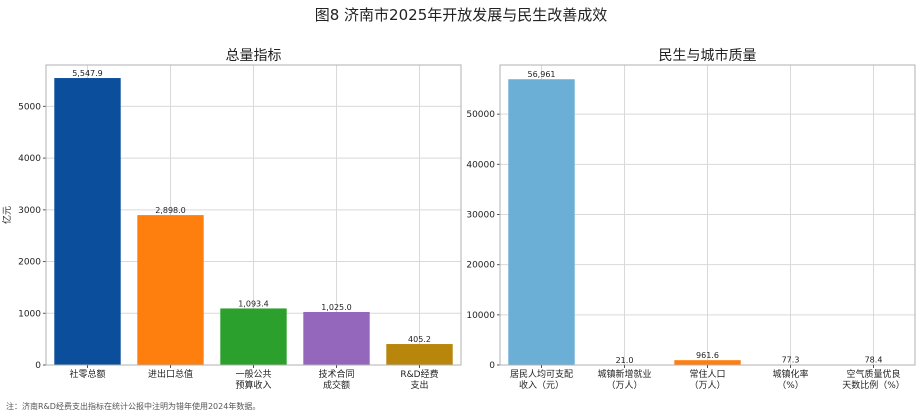 The image size is (922, 417). Describe the element at coordinates (419, 385) in the screenshot. I see `x-tick-label: 支出` at that location.